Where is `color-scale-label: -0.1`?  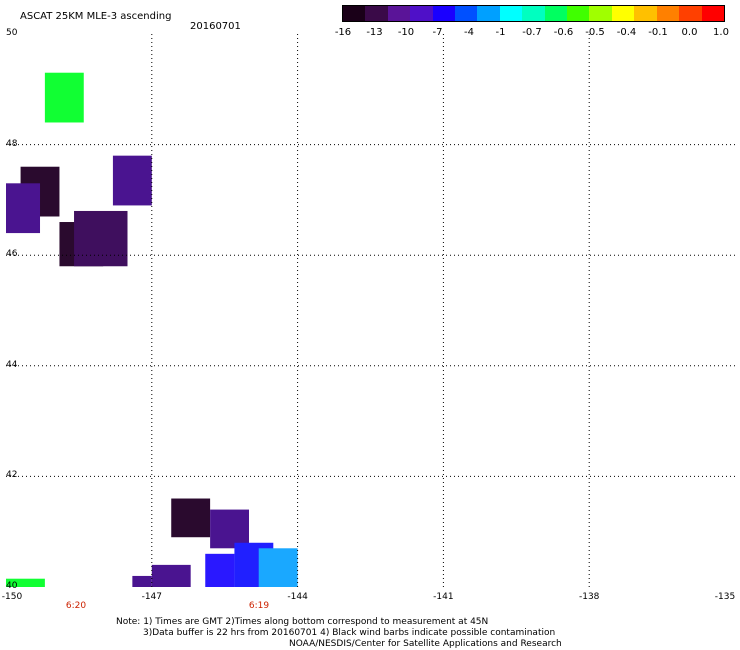
color-scale-label: -0.1 is located at coordinates (658, 32).